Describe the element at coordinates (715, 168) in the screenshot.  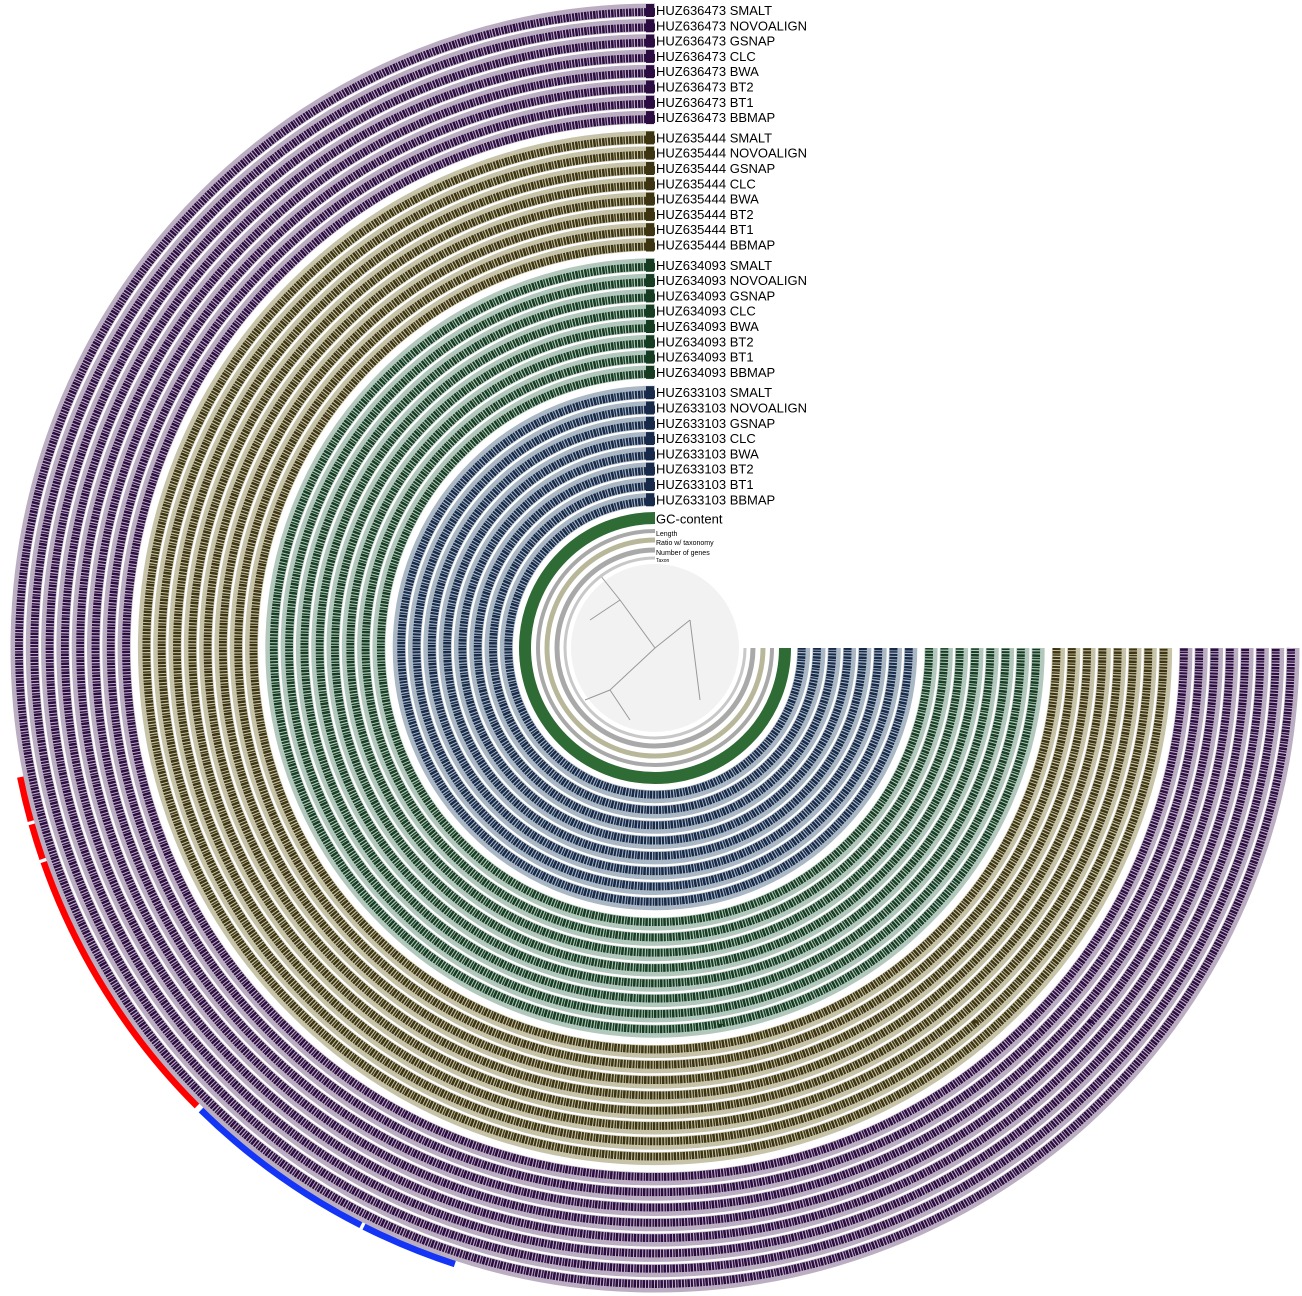
I see `layer-label: HUZ635444 GSNAP` at that location.